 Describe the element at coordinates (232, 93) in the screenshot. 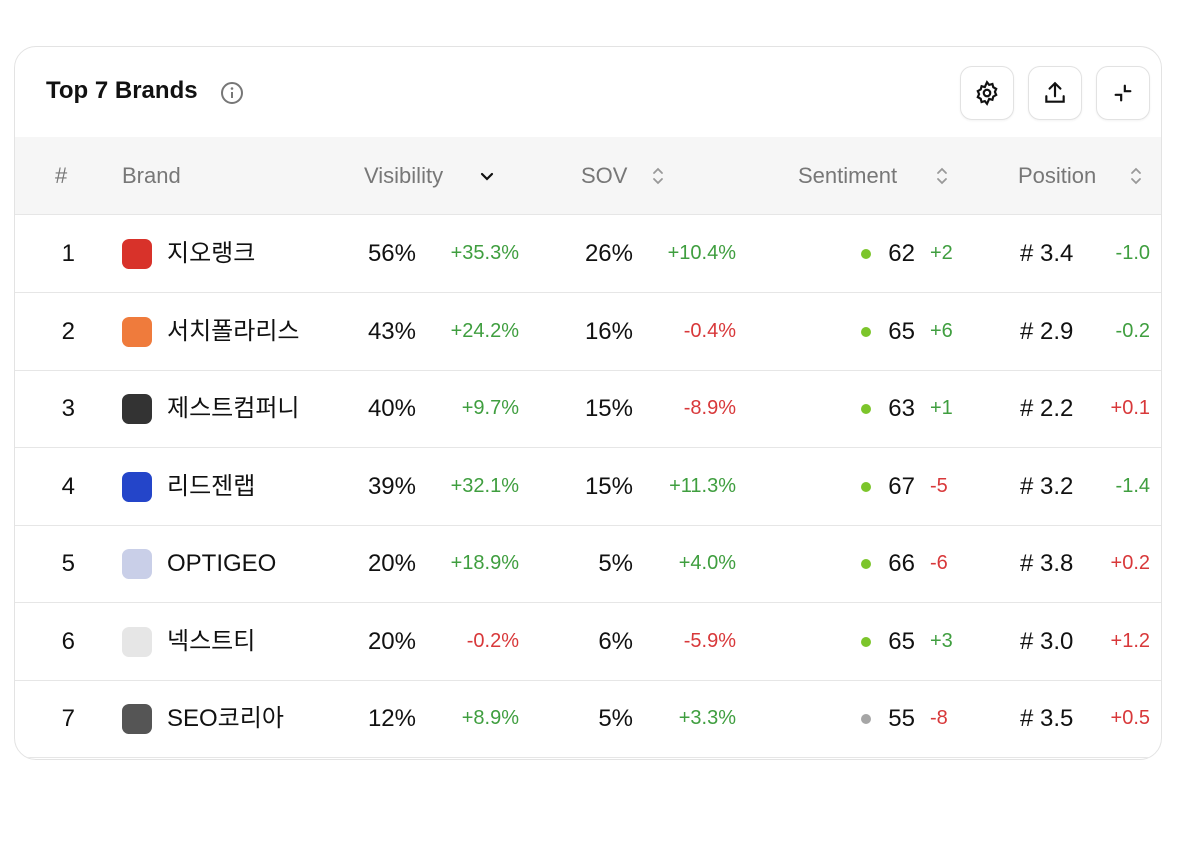

I see `info-icon` at that location.